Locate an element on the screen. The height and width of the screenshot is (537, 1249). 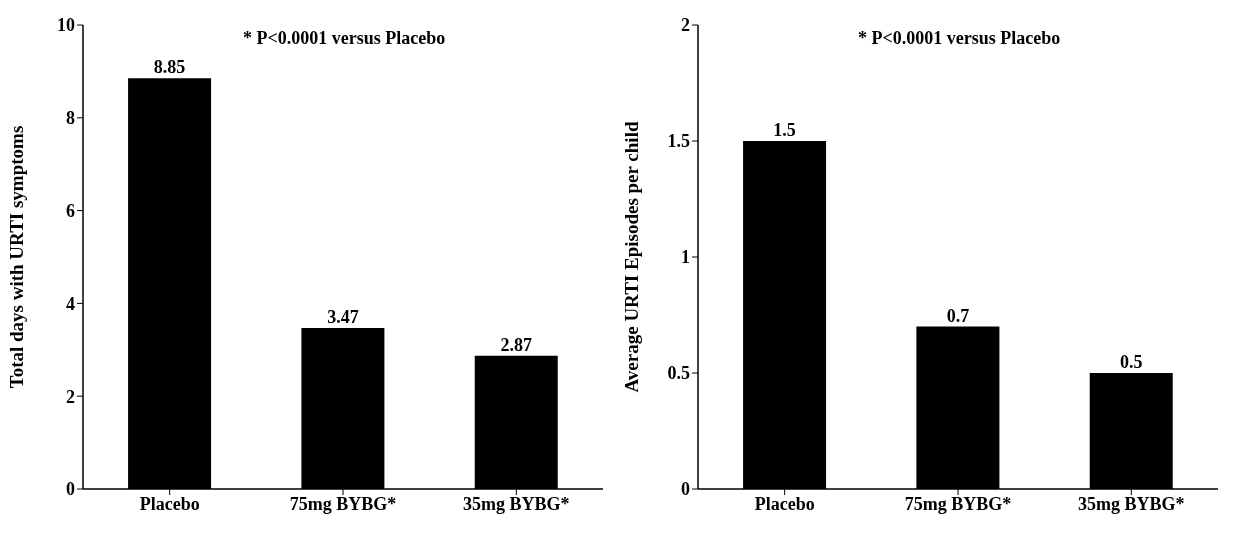
data-label: 0.5 is located at coordinates (1131, 362).